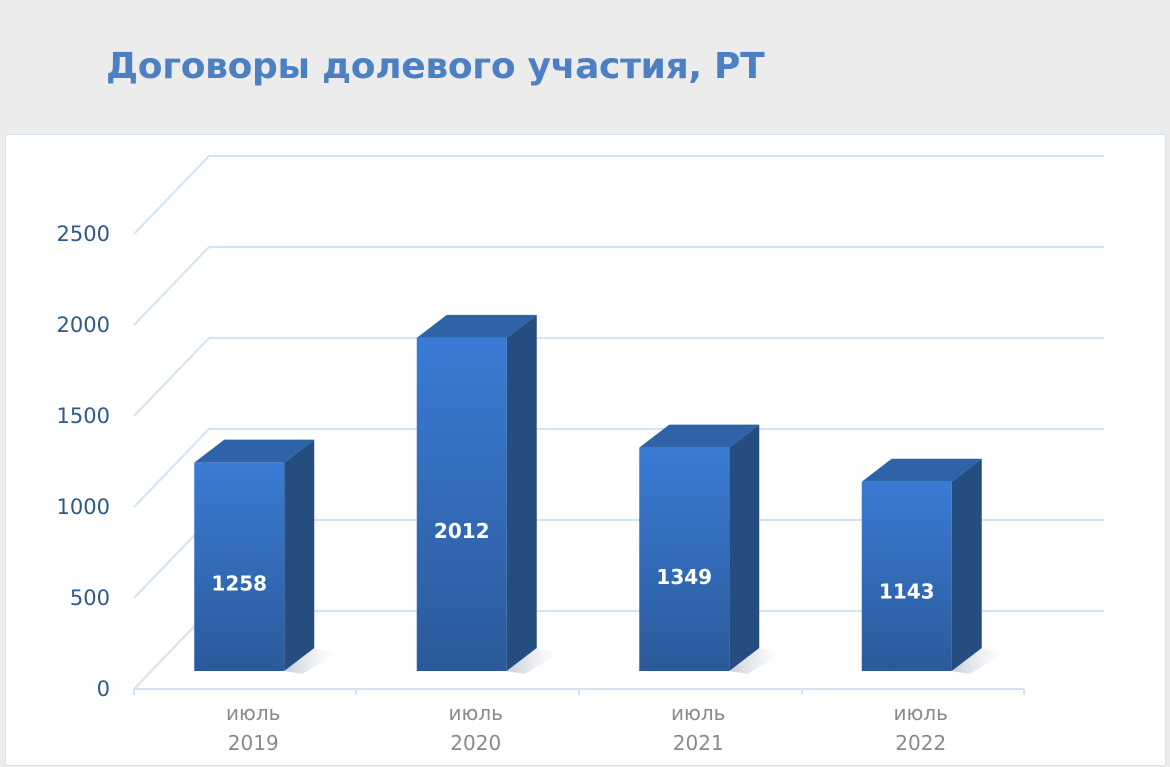 Image resolution: width=1170 pixels, height=767 pixels. I want to click on data-label: 1143, so click(907, 592).